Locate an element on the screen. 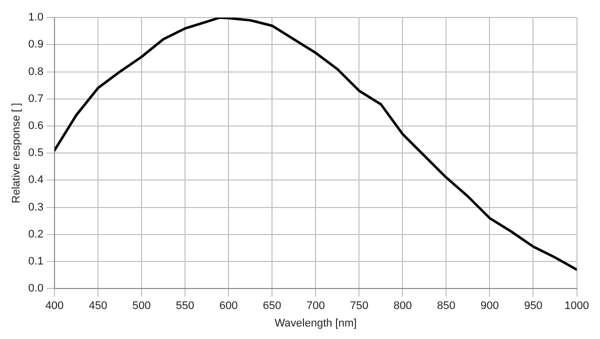 The image size is (600, 339). x-tick-label: 700 is located at coordinates (315, 306).